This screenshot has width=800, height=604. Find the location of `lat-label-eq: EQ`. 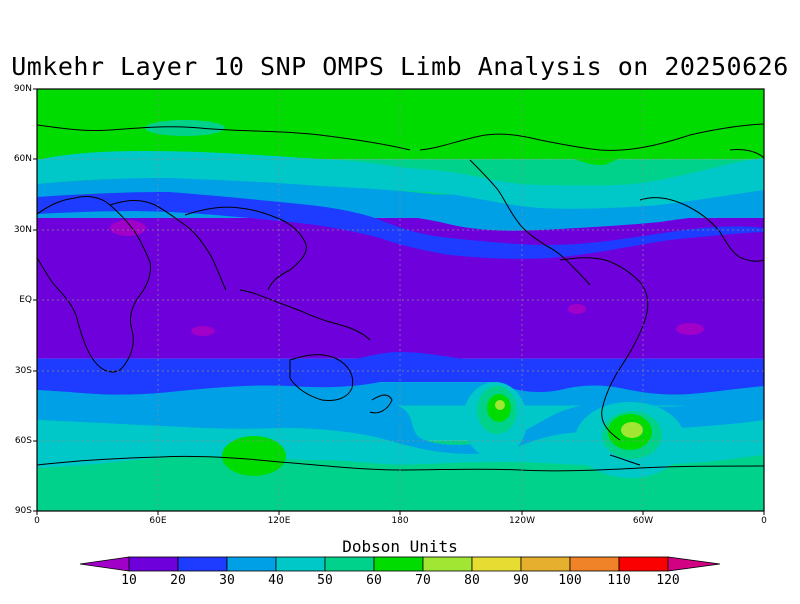

lat-label-eq: EQ is located at coordinates (25, 300).